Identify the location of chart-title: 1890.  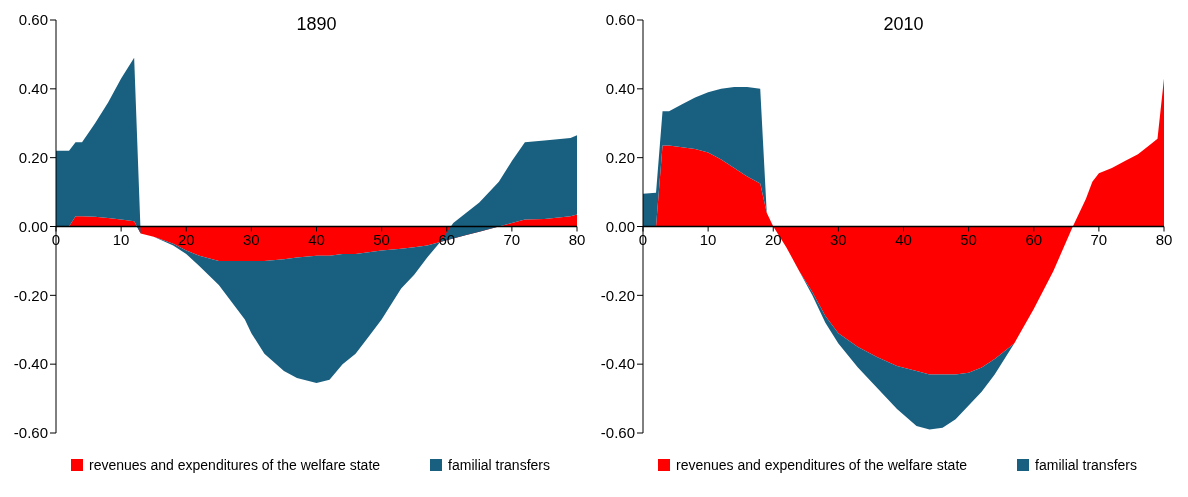
(316, 24).